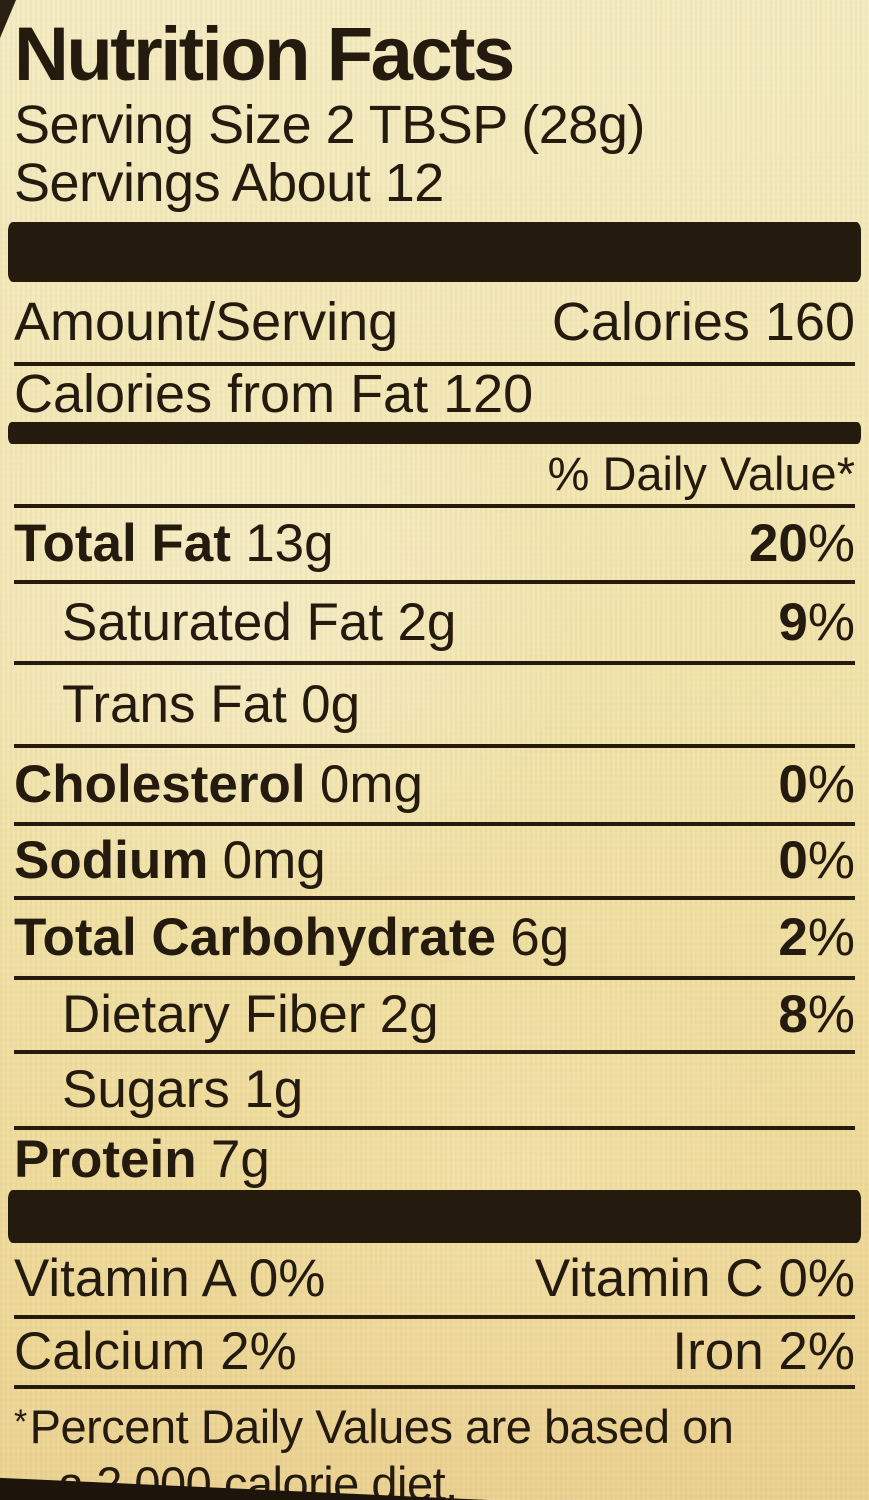 The width and height of the screenshot is (869, 1500). What do you see at coordinates (434, 476) in the screenshot?
I see `daily-value-header-row: % Daily Value*` at bounding box center [434, 476].